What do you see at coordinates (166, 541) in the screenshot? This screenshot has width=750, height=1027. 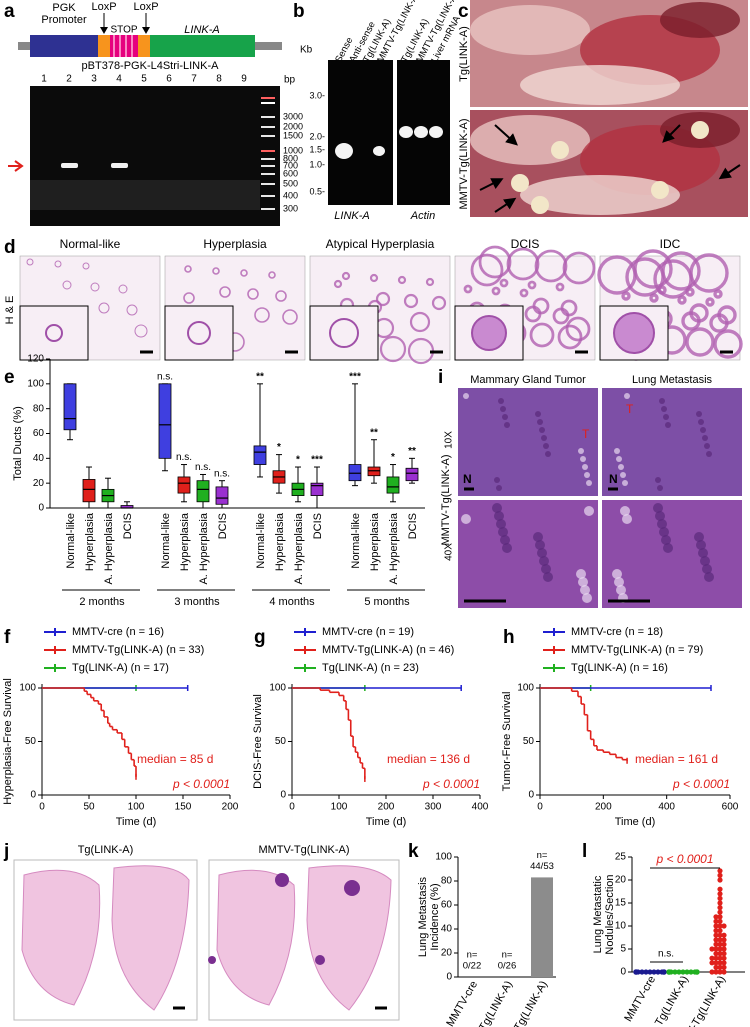 I see `label: Normal-like` at bounding box center [166, 541].